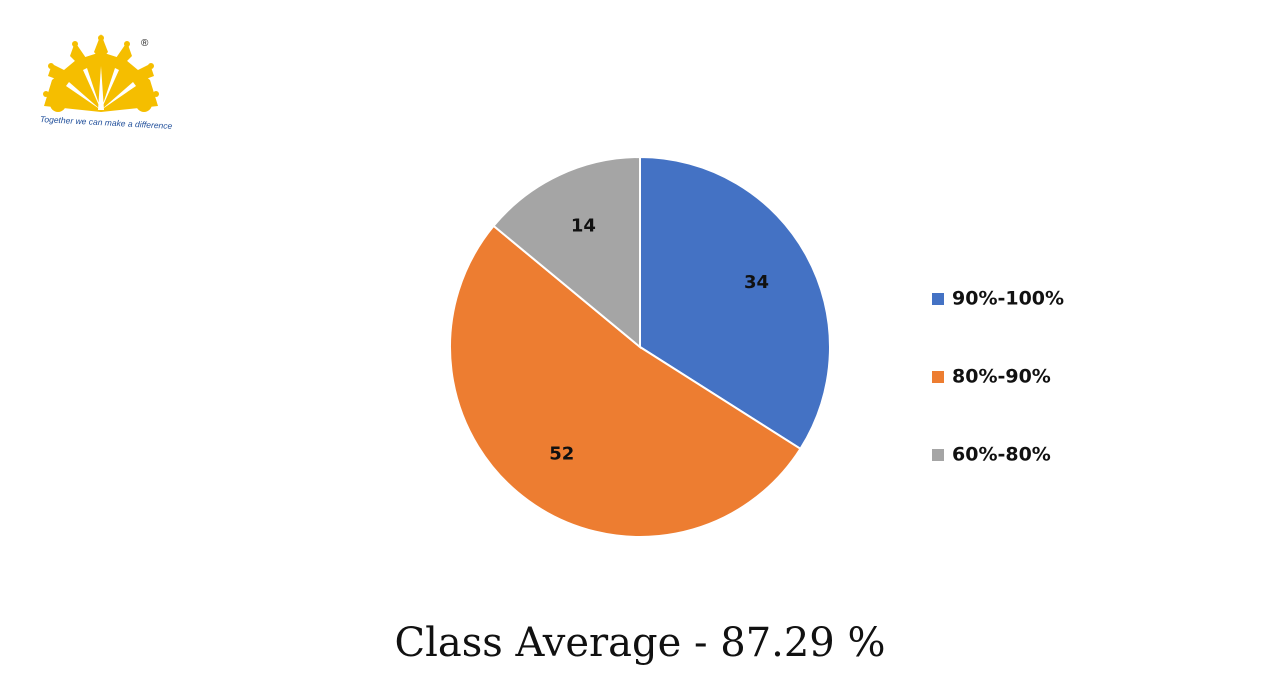 The height and width of the screenshot is (682, 1280). I want to click on class-average-text: Class Average - 87.29 %, so click(640, 643).